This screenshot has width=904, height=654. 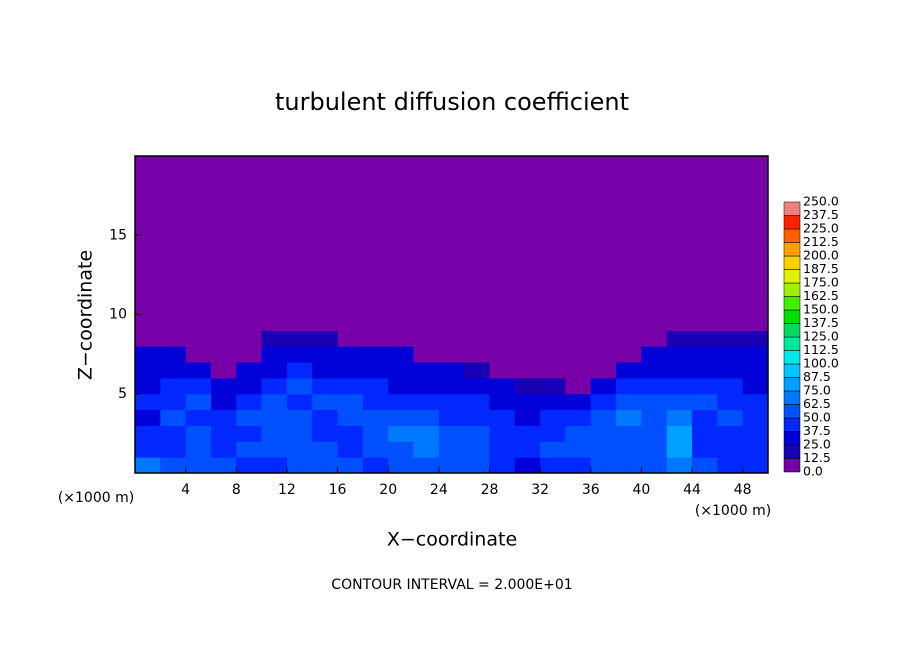 I want to click on colorbar-label: 187.5, so click(x=821, y=268).